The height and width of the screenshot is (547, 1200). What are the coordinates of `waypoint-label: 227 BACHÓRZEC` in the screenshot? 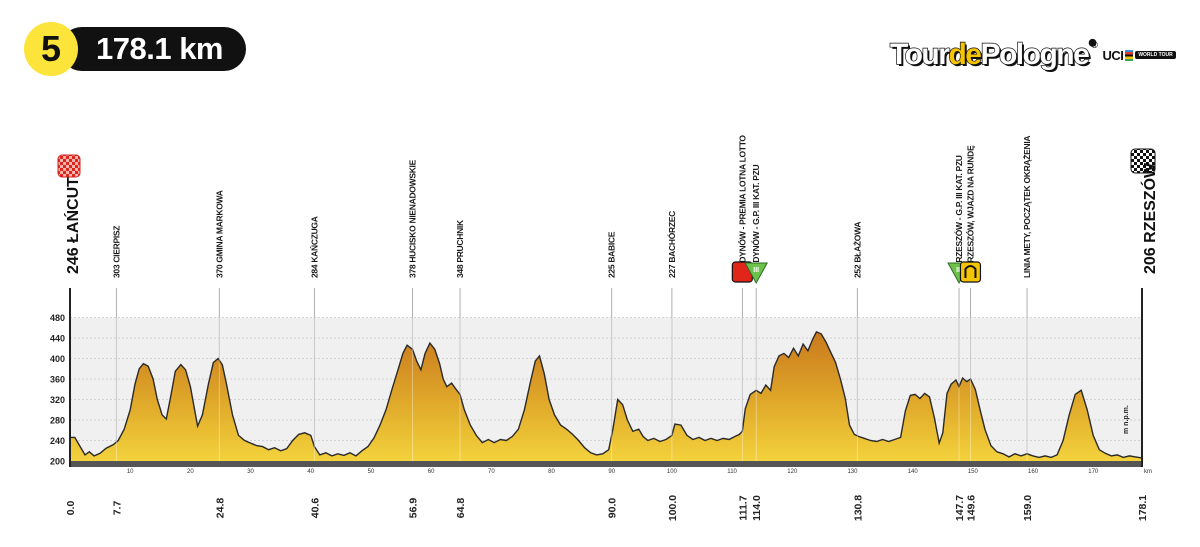 It's located at (671, 244).